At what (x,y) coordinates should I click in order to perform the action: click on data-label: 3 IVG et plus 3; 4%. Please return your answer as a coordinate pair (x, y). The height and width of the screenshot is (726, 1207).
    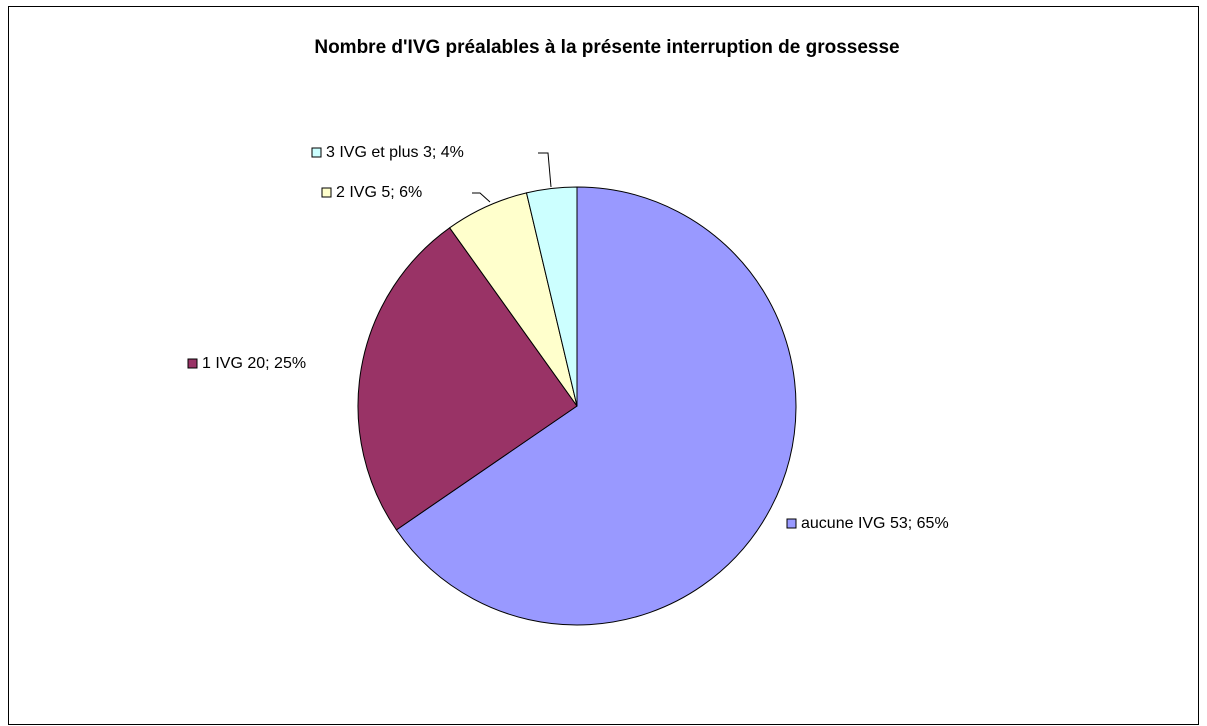
    Looking at the image, I should click on (395, 152).